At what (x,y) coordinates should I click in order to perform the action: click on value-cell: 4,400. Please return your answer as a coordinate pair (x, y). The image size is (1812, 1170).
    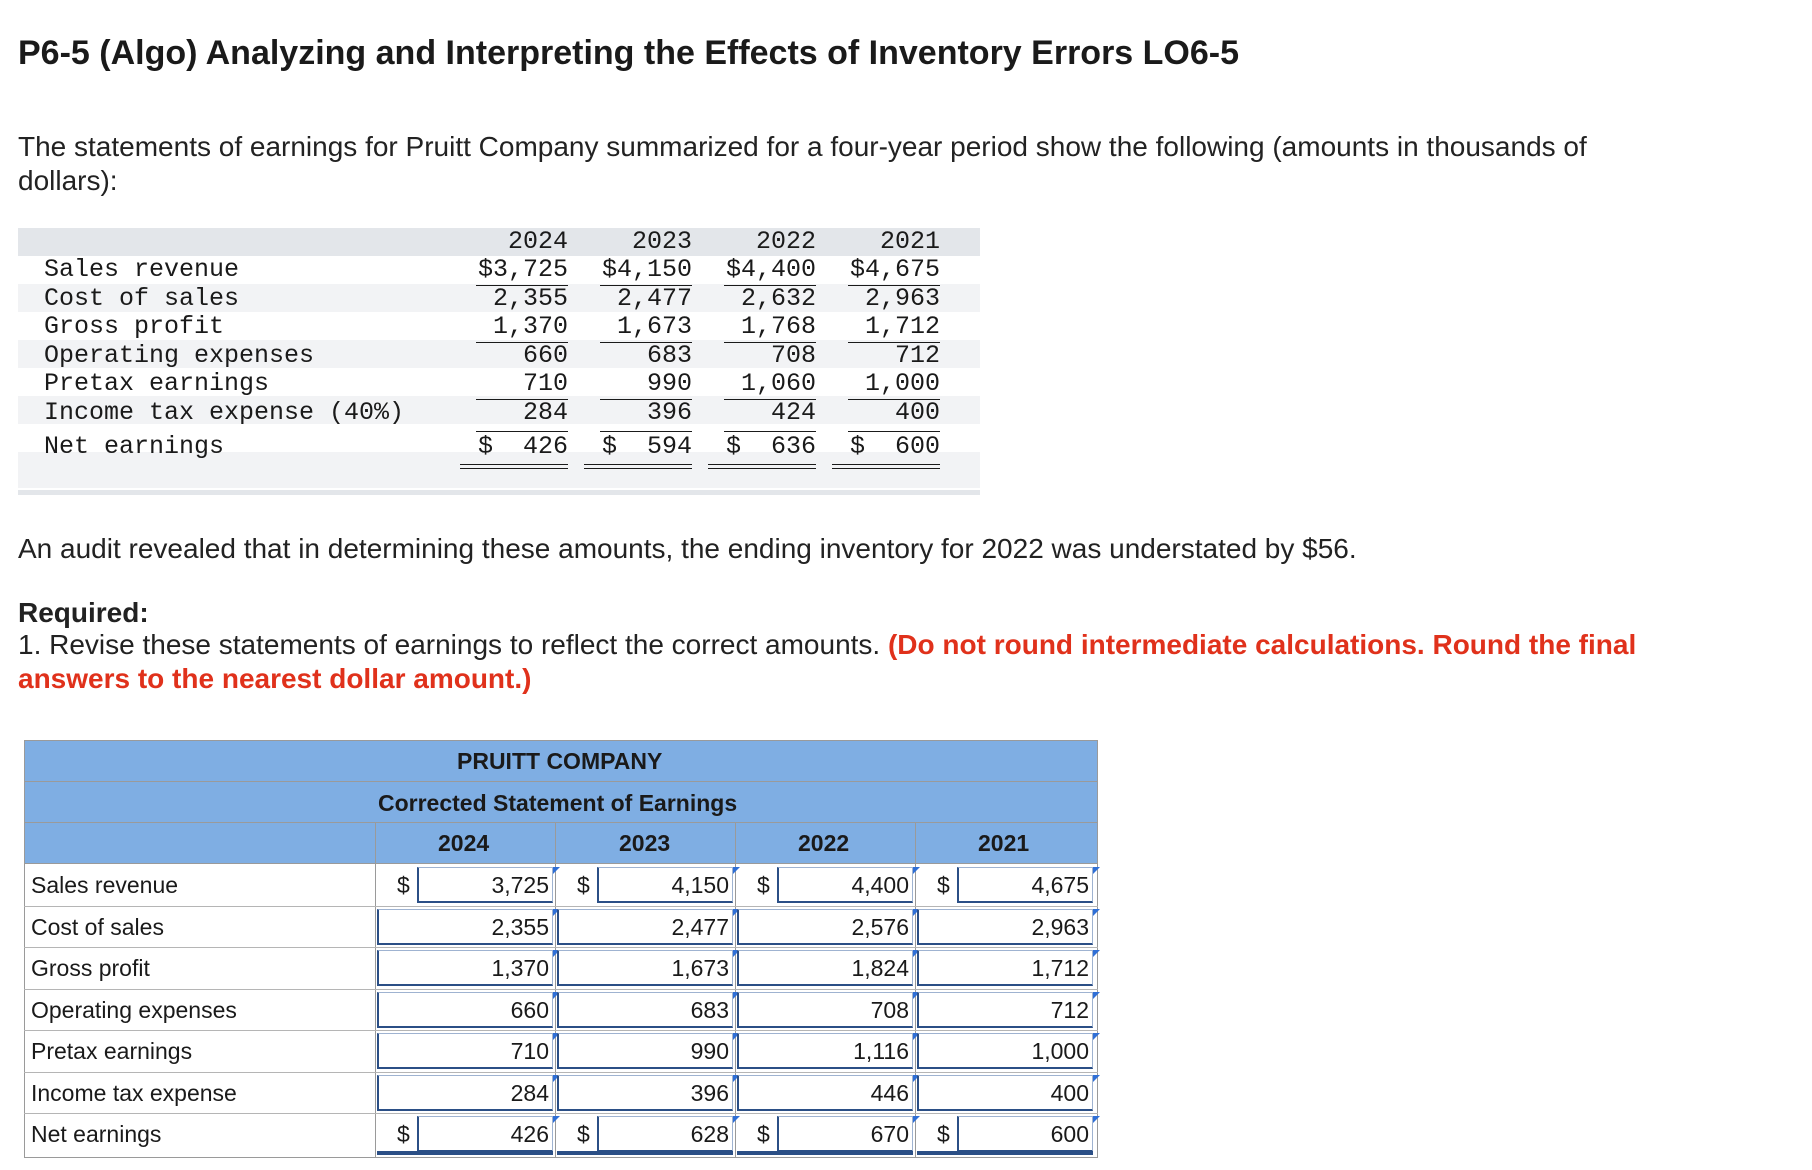
    Looking at the image, I should click on (880, 885).